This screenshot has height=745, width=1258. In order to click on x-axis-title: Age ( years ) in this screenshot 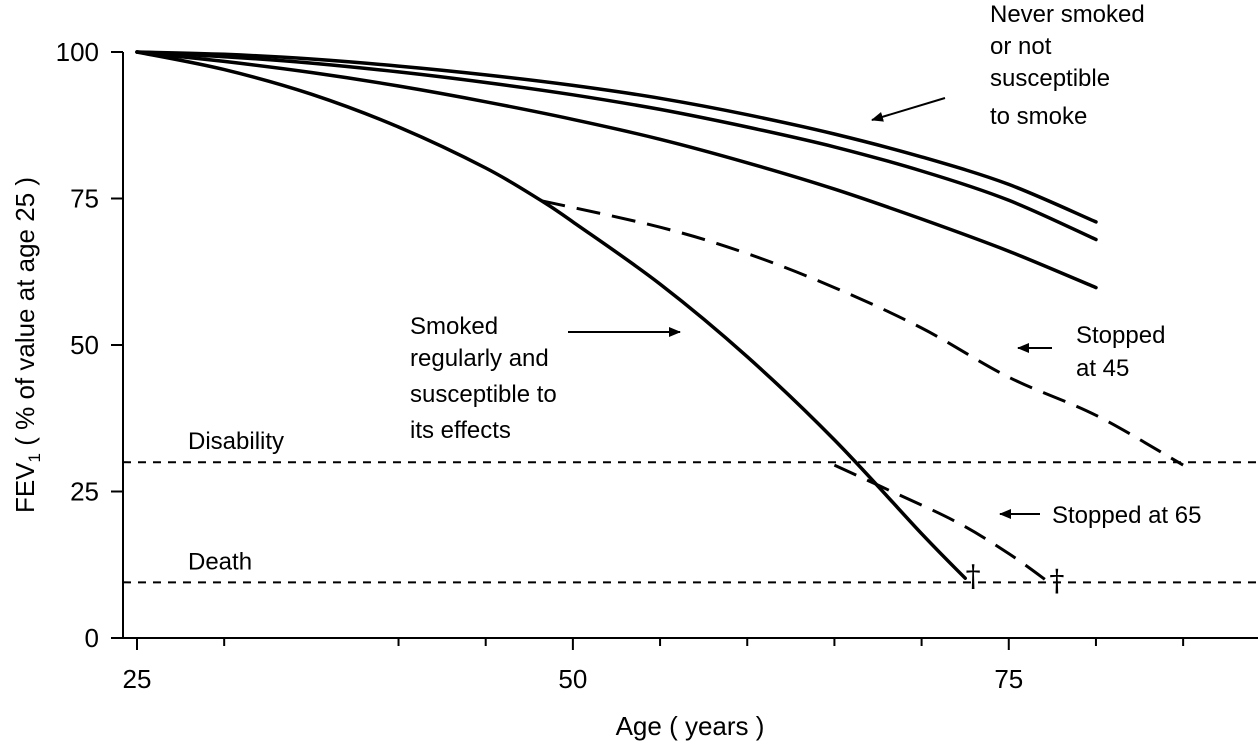, I will do `click(690, 726)`.